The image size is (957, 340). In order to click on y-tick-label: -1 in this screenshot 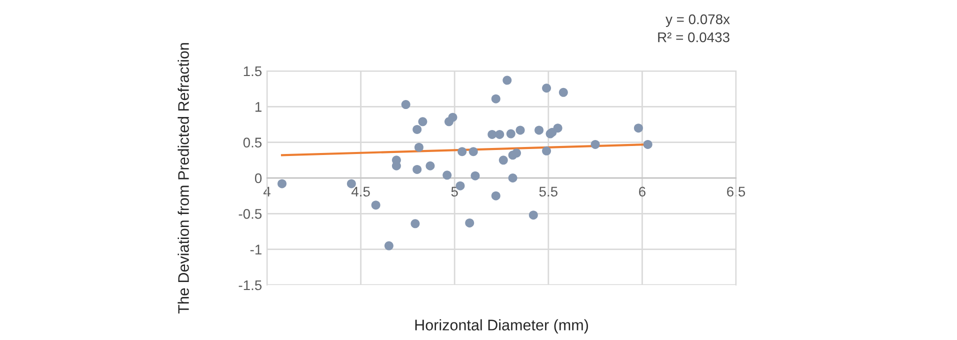, I will do `click(256, 249)`.